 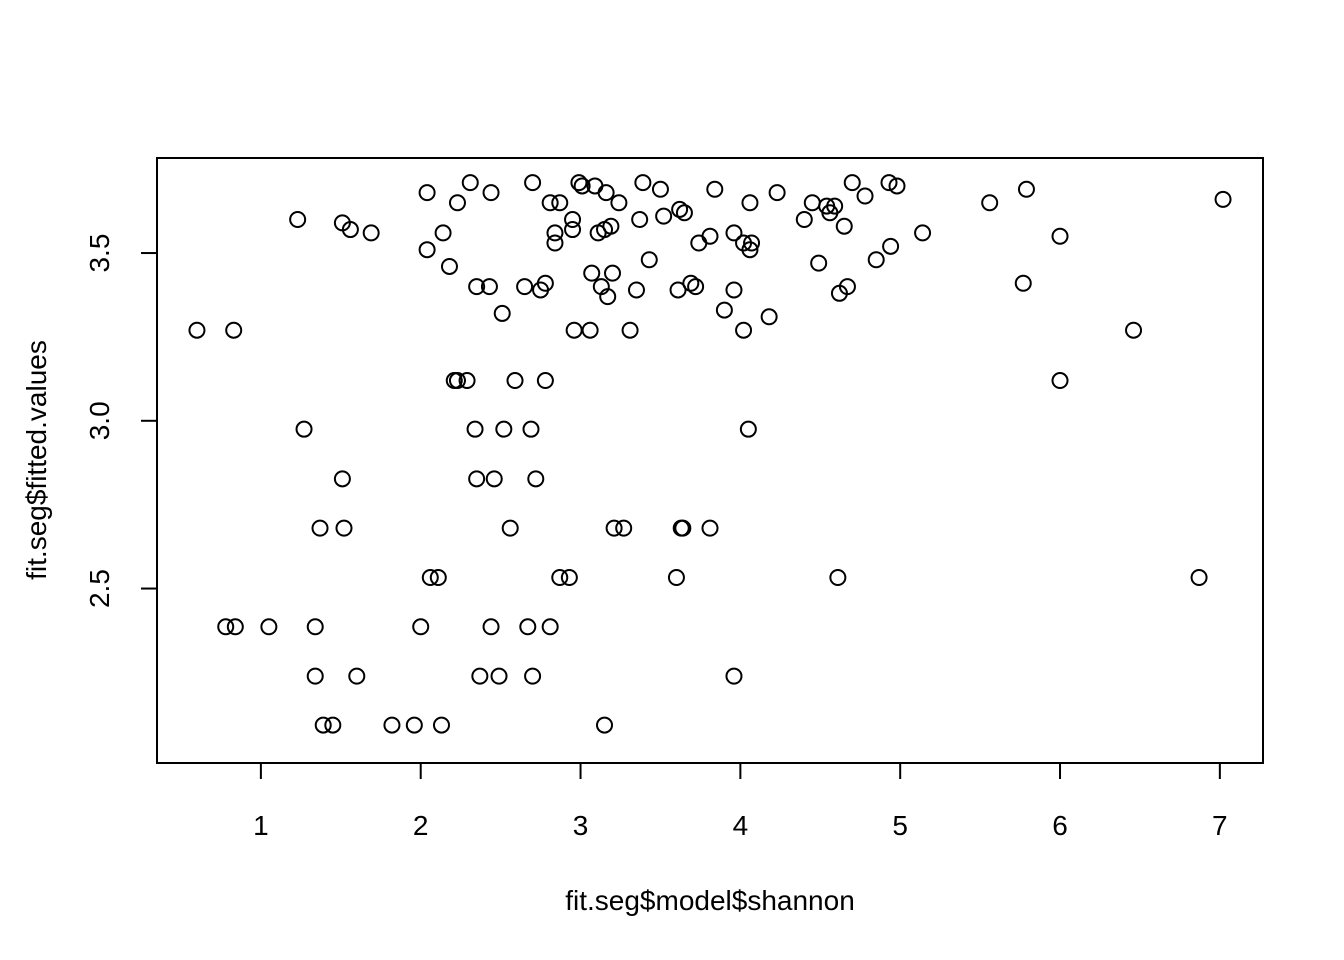 What do you see at coordinates (710, 900) in the screenshot?
I see `x-axis-title: fit.seg$model$shannon` at bounding box center [710, 900].